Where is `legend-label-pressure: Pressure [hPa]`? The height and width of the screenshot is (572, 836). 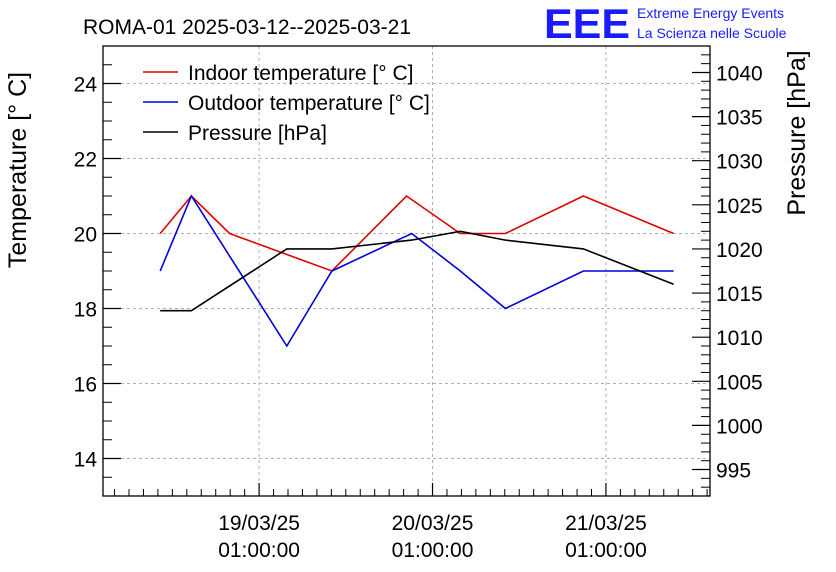 legend-label-pressure: Pressure [hPa] is located at coordinates (257, 133).